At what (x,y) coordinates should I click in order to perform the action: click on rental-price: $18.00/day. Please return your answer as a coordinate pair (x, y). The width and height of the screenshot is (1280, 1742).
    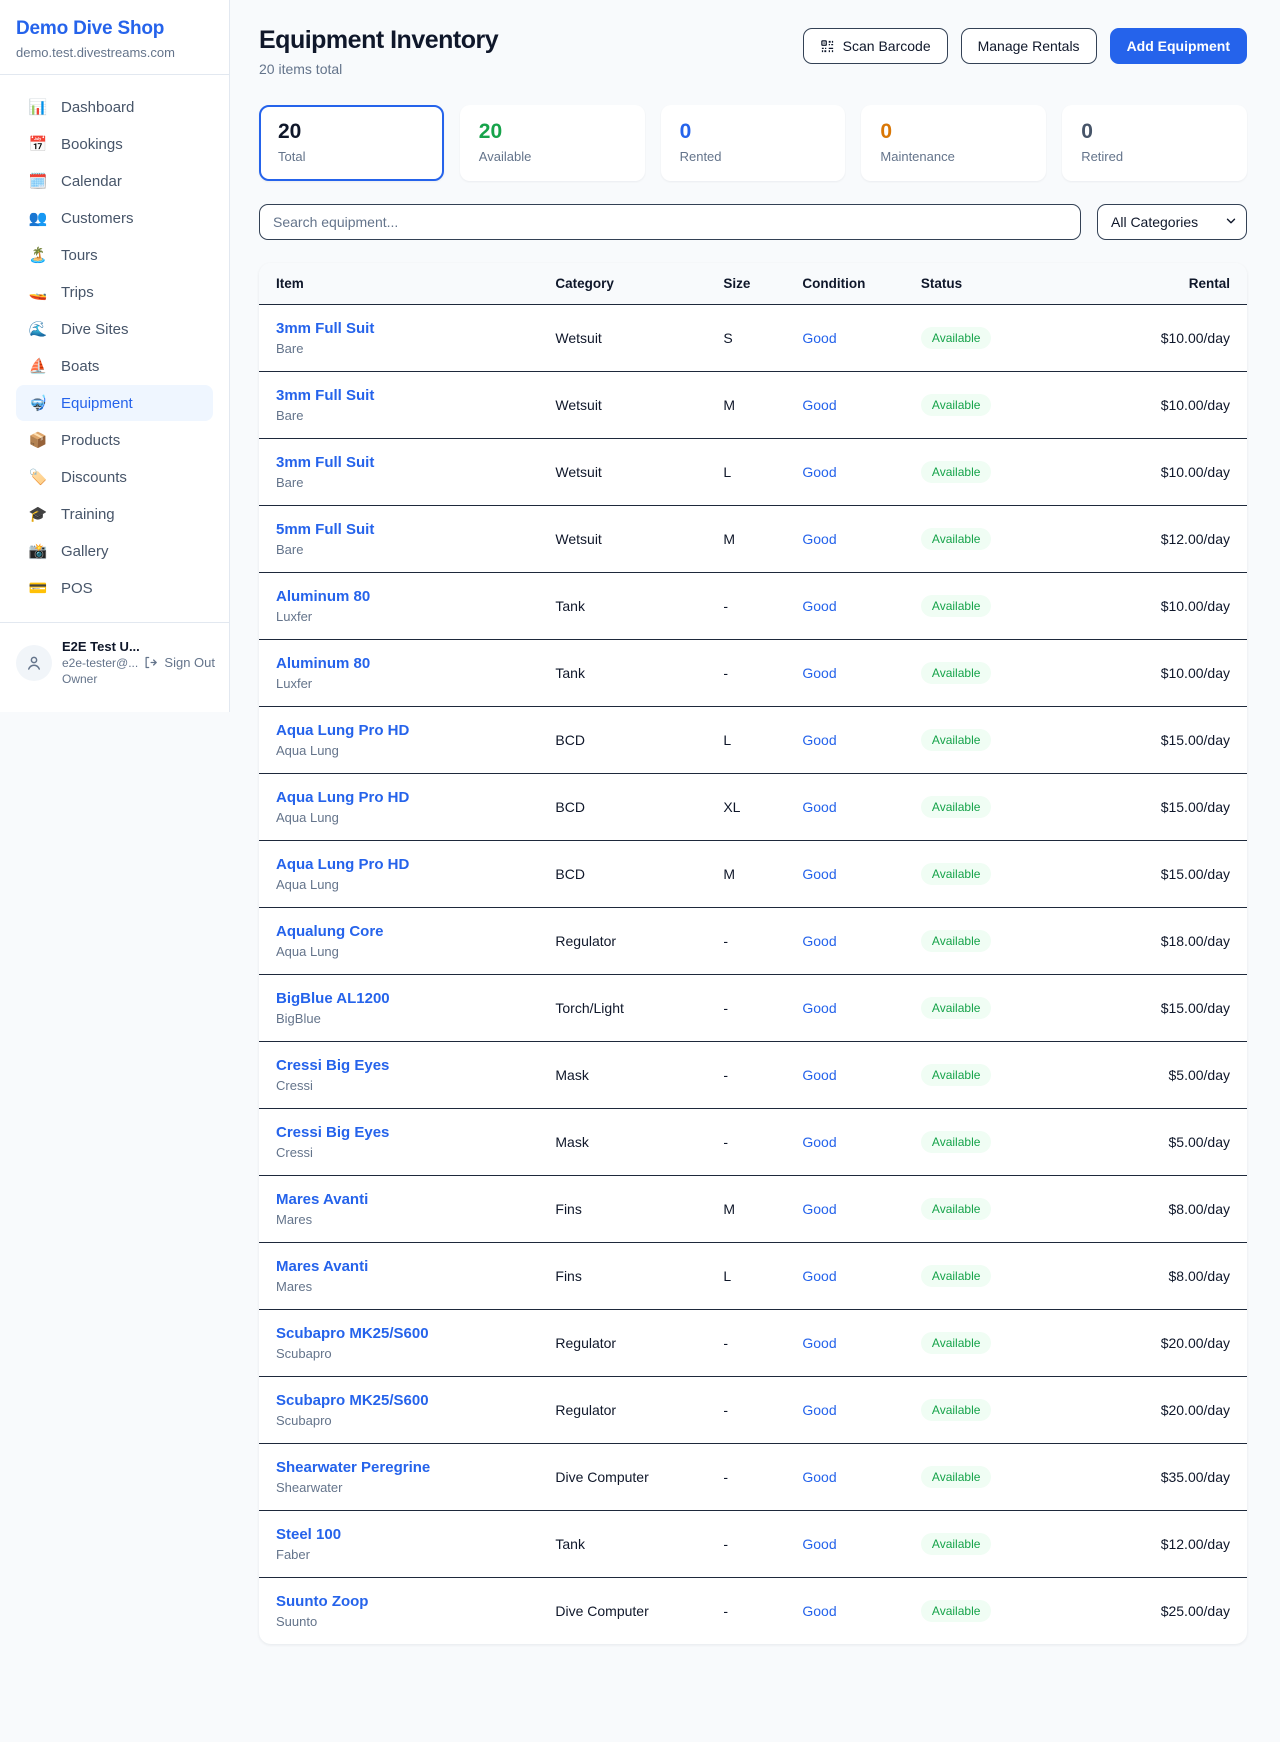
    Looking at the image, I should click on (1163, 941).